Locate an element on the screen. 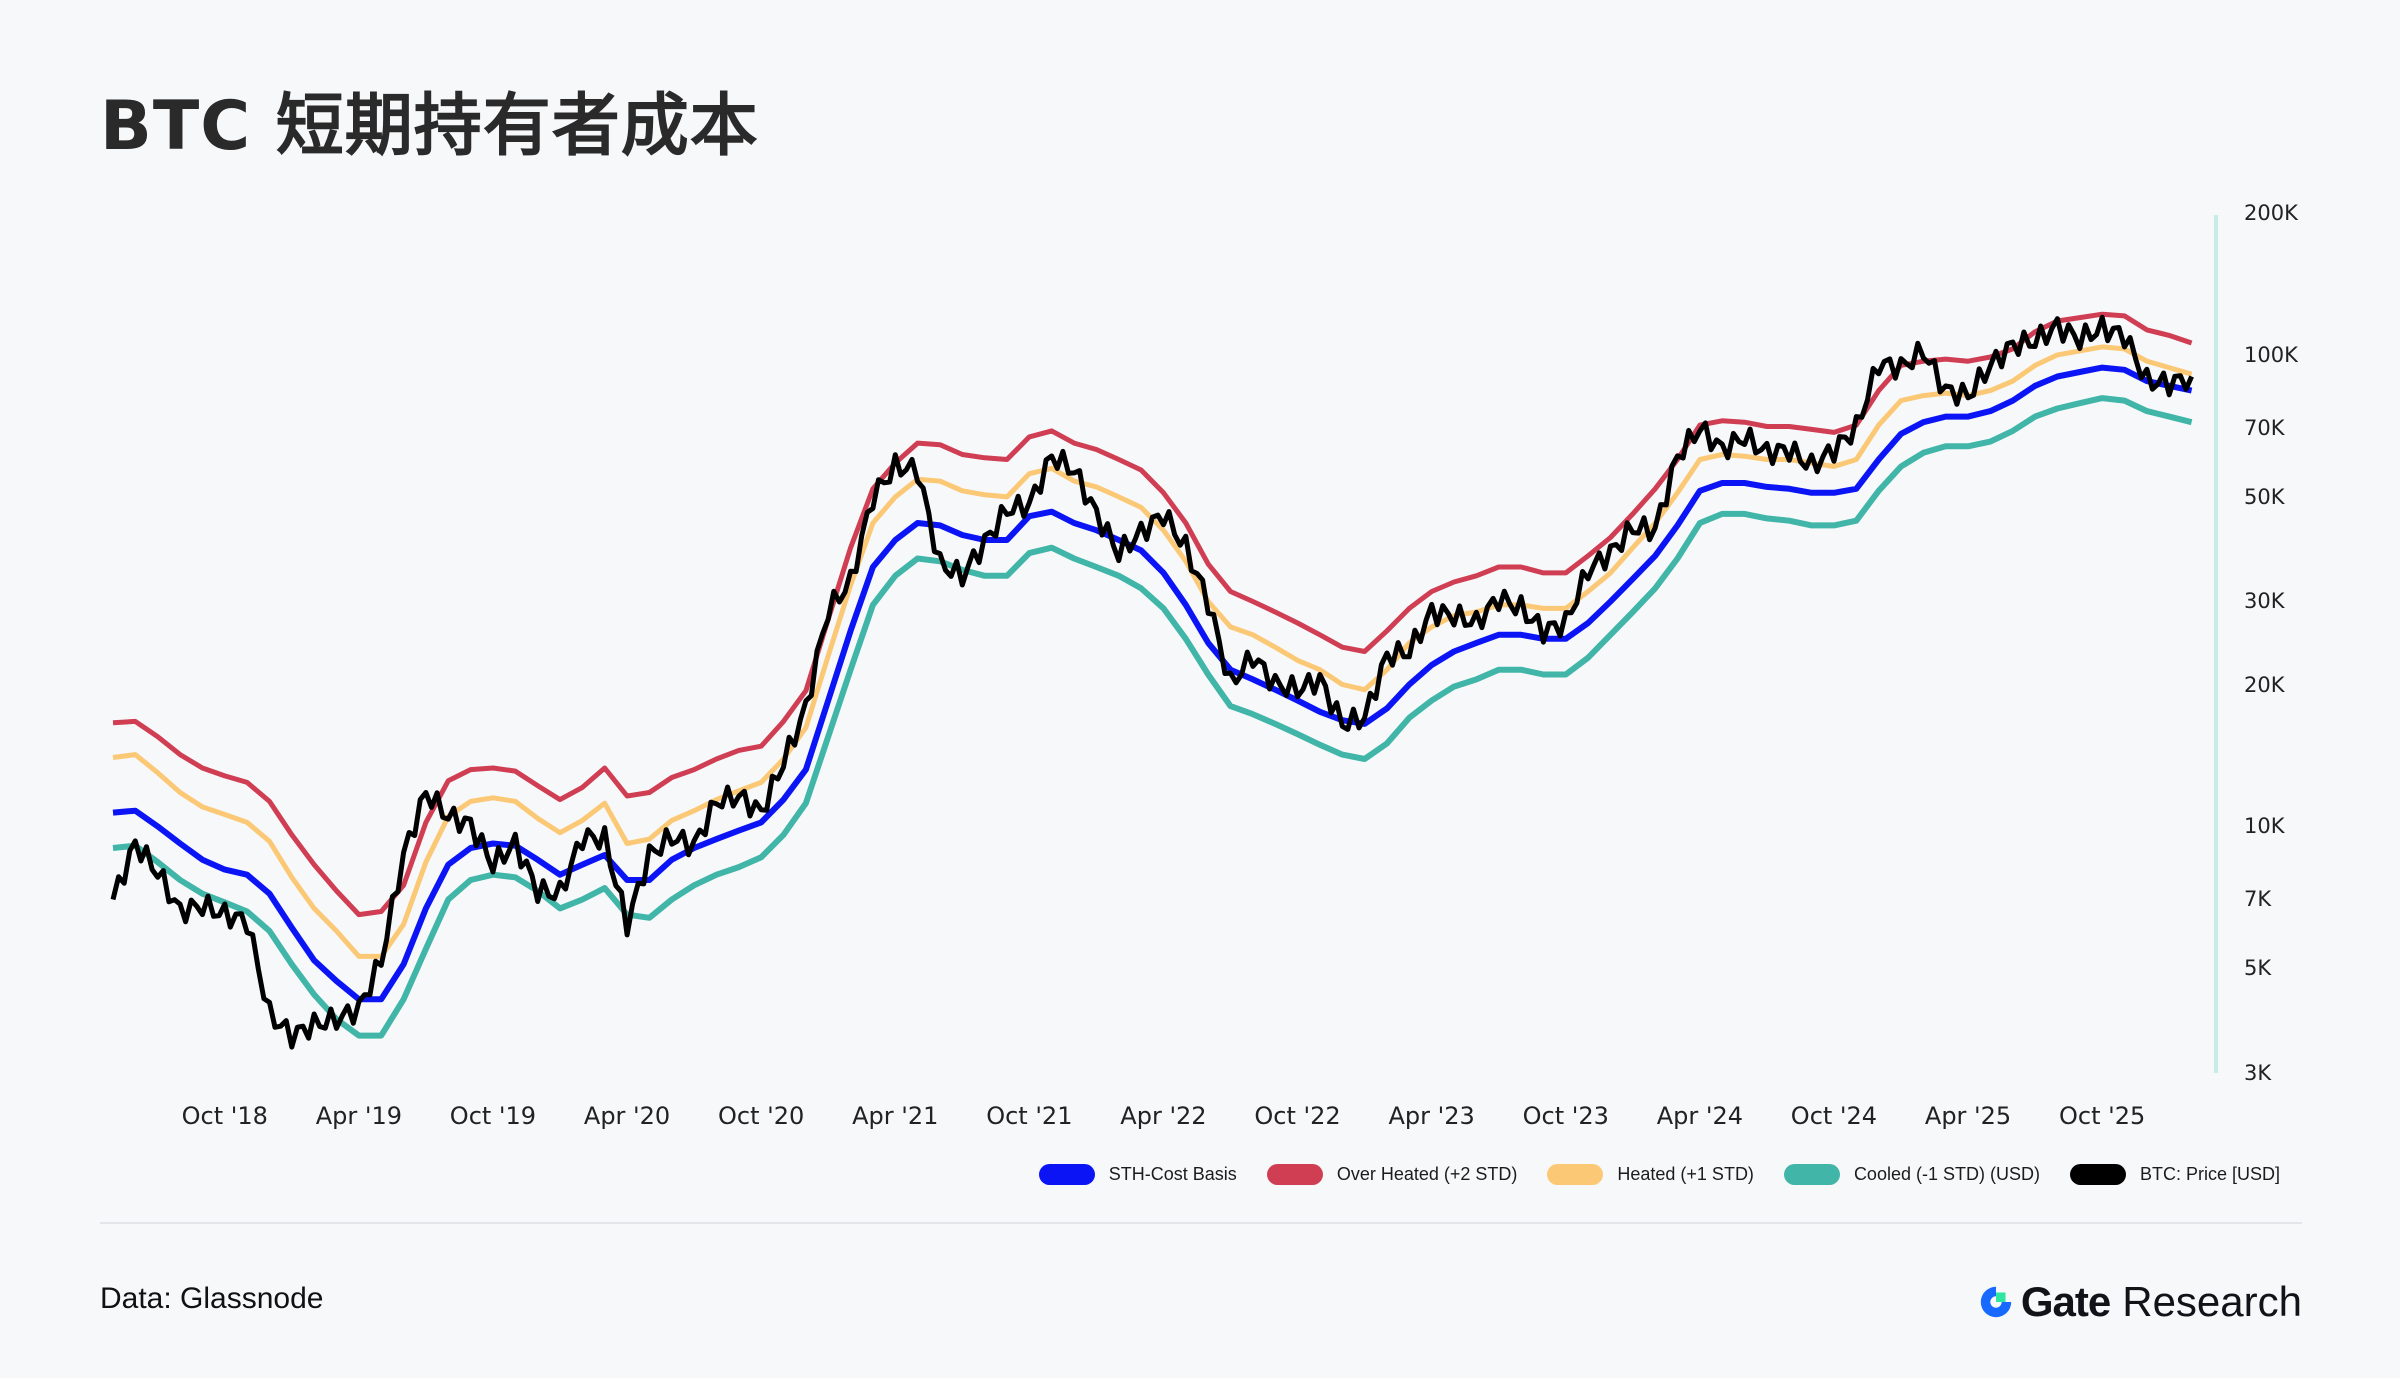 The image size is (2400, 1378). page-title: BTC 短期持有者成本 is located at coordinates (429, 126).